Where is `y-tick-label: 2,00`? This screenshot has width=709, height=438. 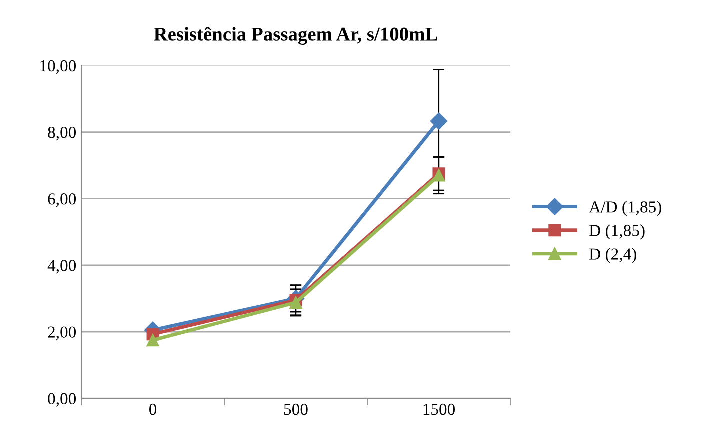 y-tick-label: 2,00 is located at coordinates (62, 333).